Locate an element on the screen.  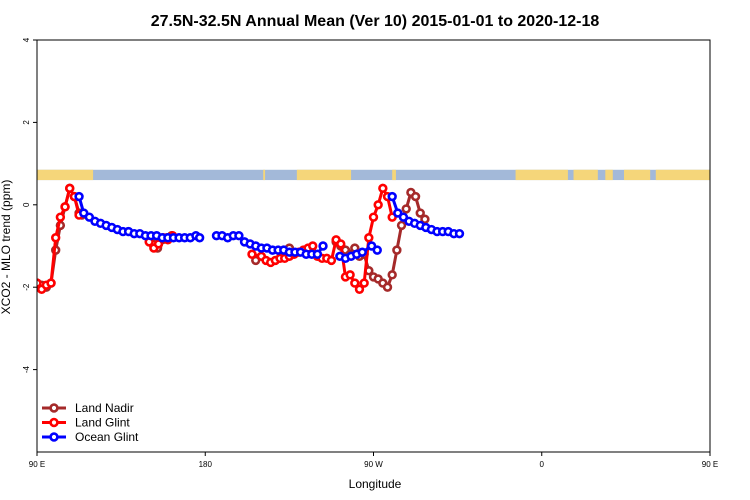
series-layer is located at coordinates (251, 238).